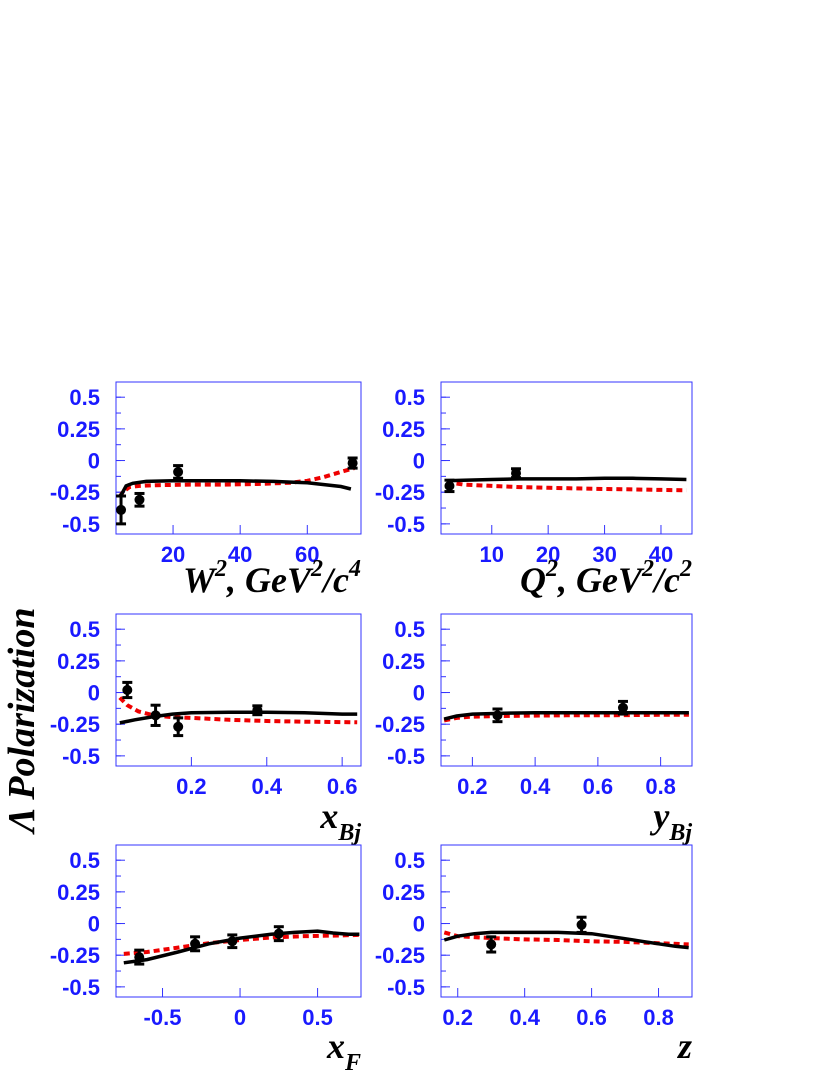  I want to click on x-axis-title: Q2, GeV2/c2, so click(606, 578).